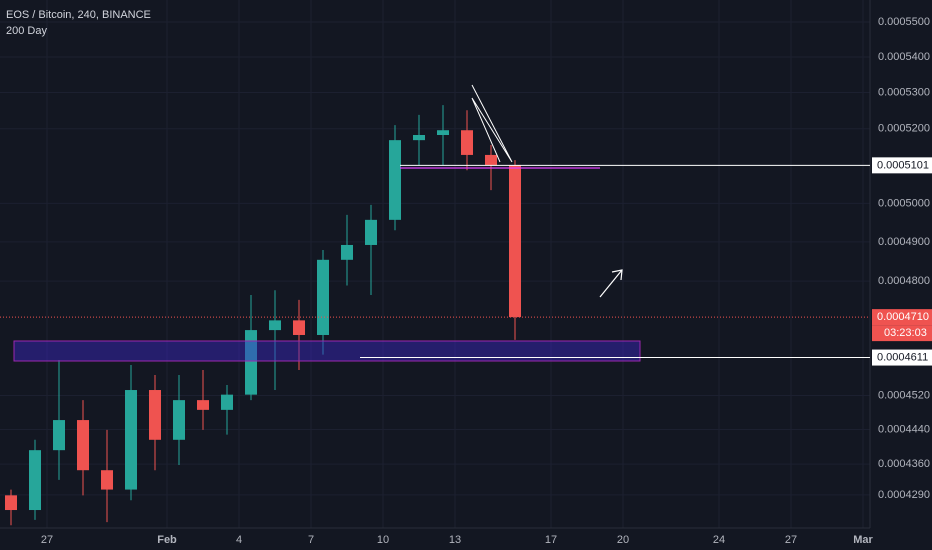 This screenshot has width=932, height=550. I want to click on price-label: 0.0004710, so click(903, 317).